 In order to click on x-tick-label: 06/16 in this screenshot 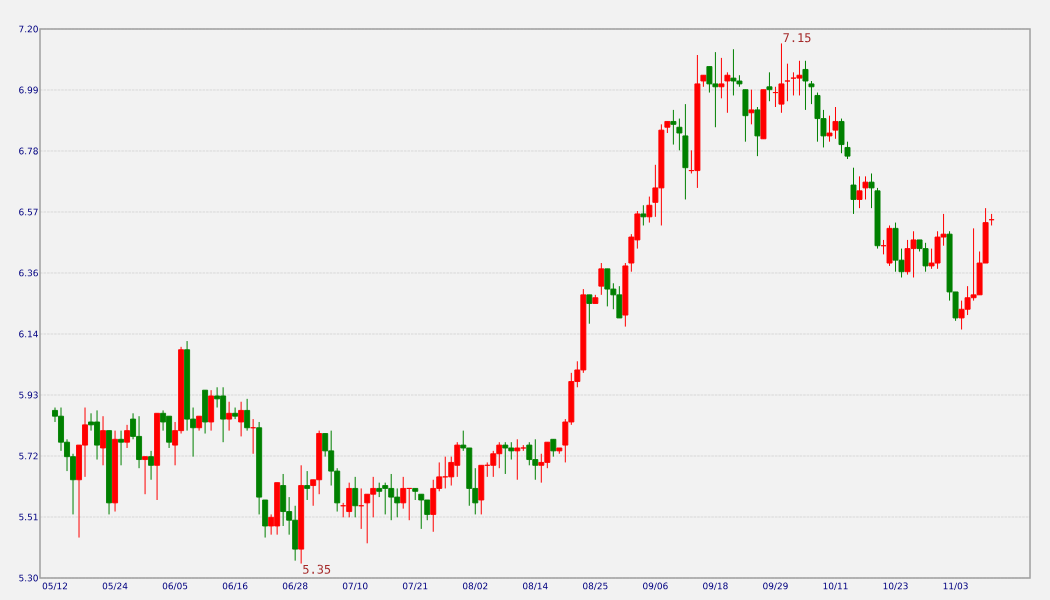, I will do `click(235, 586)`.